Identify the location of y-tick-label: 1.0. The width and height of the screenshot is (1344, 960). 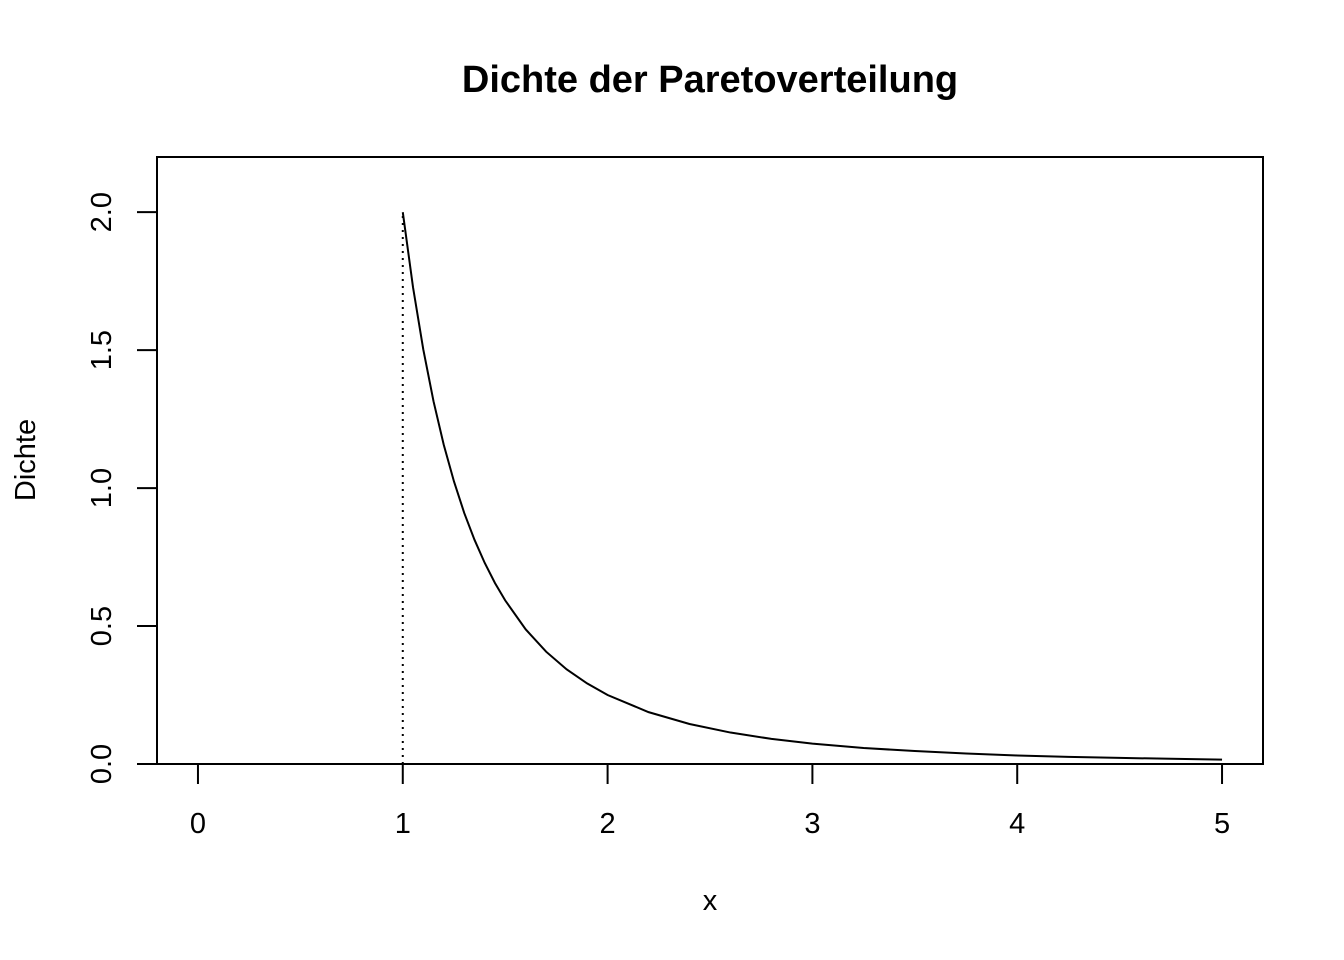
(102, 488).